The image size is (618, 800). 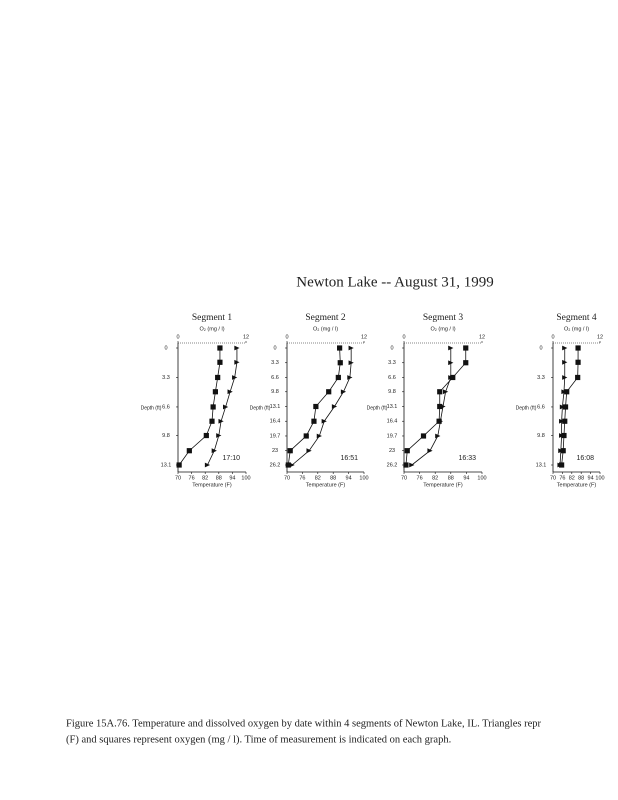 What do you see at coordinates (585, 458) in the screenshot?
I see `annotation: 16:08` at bounding box center [585, 458].